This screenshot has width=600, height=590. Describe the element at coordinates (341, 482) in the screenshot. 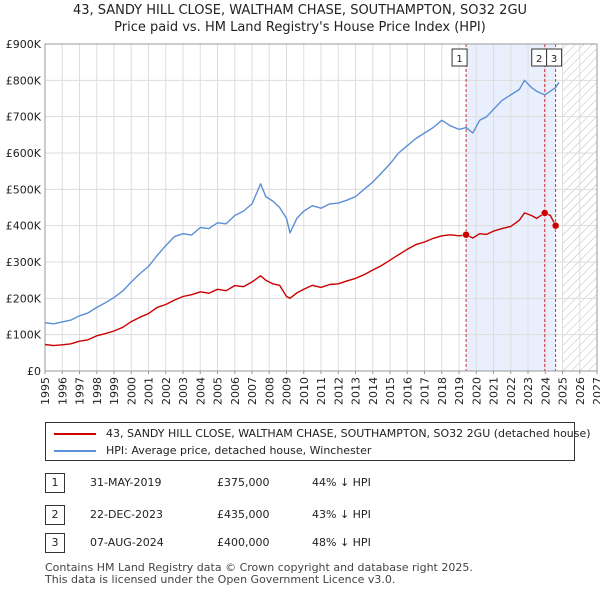

I see `transaction-hpi-diff: 44% ↓ HPI` at that location.